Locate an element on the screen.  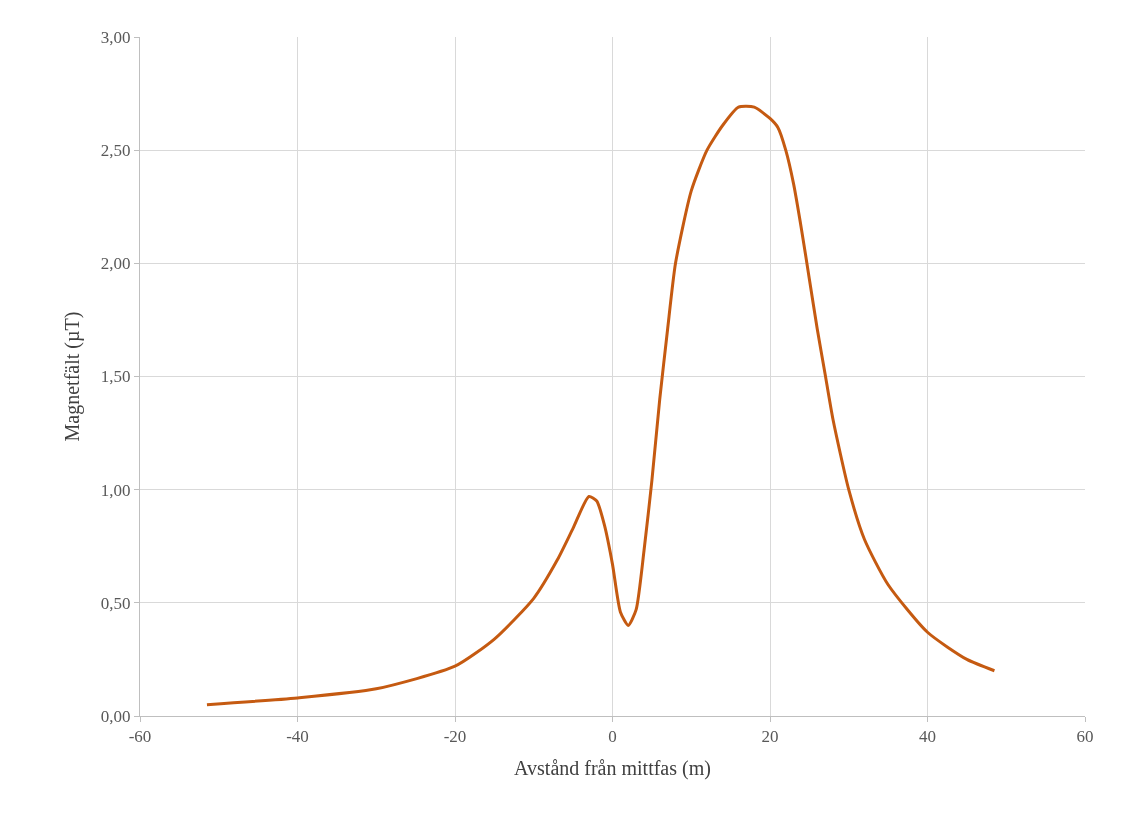
x-tick-label: 20 is located at coordinates (770, 737).